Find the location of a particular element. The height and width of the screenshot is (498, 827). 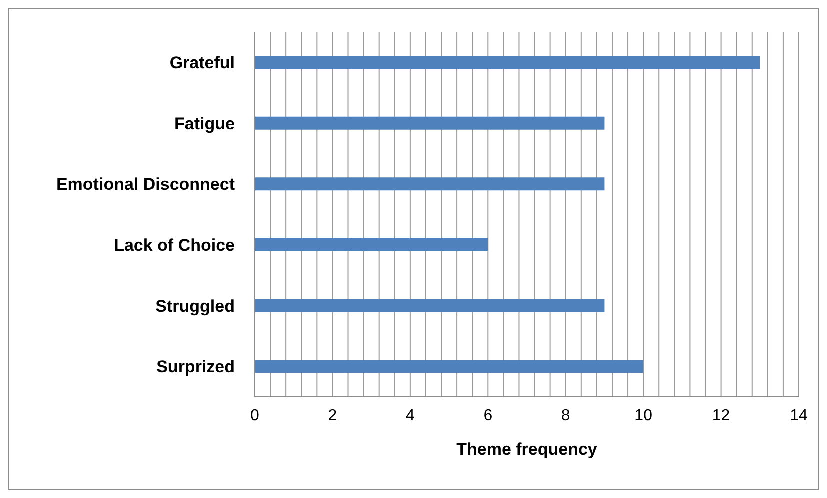

x-tick-label: 0 is located at coordinates (255, 415).